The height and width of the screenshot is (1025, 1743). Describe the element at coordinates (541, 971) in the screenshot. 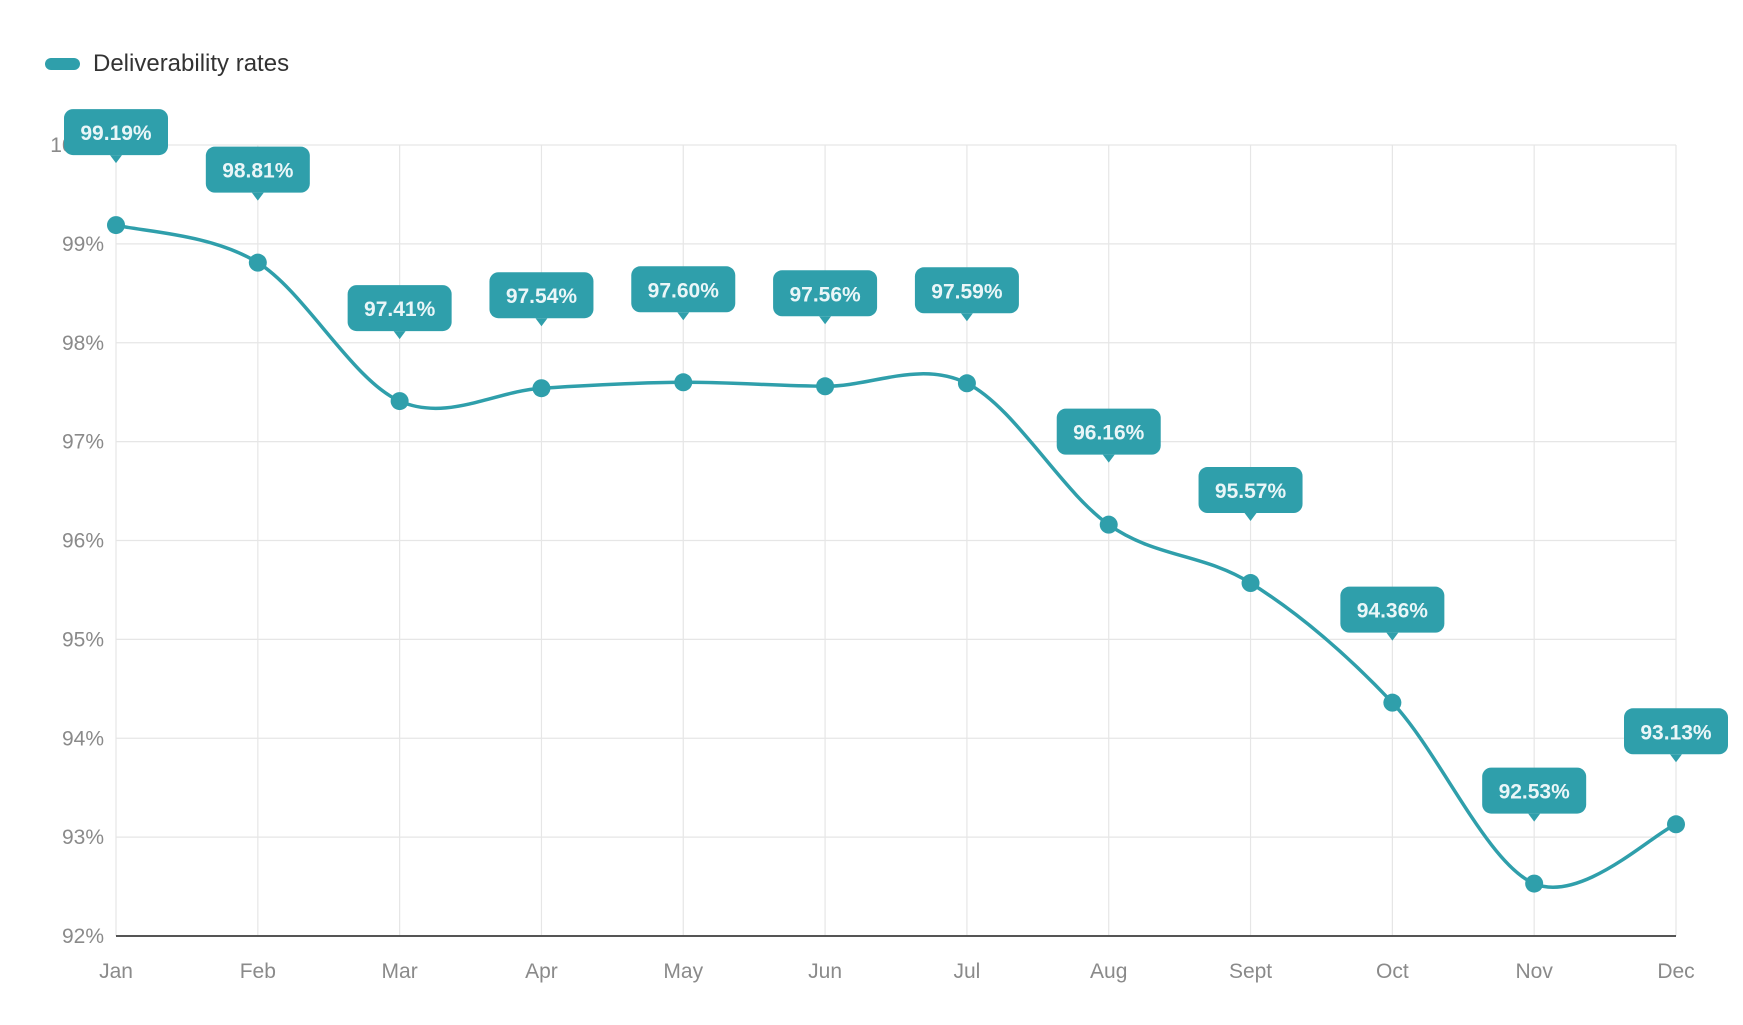

I see `x-tick-label: Apr` at that location.